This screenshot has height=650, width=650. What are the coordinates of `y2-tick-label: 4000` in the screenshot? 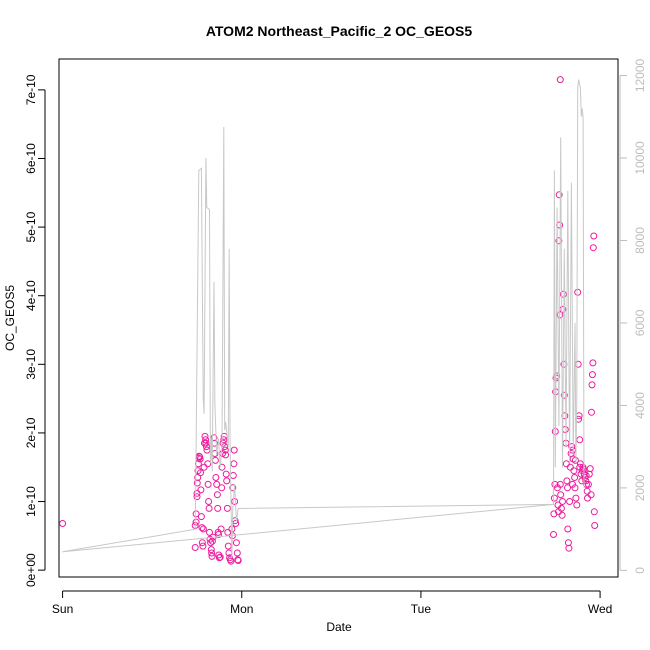 It's located at (640, 405).